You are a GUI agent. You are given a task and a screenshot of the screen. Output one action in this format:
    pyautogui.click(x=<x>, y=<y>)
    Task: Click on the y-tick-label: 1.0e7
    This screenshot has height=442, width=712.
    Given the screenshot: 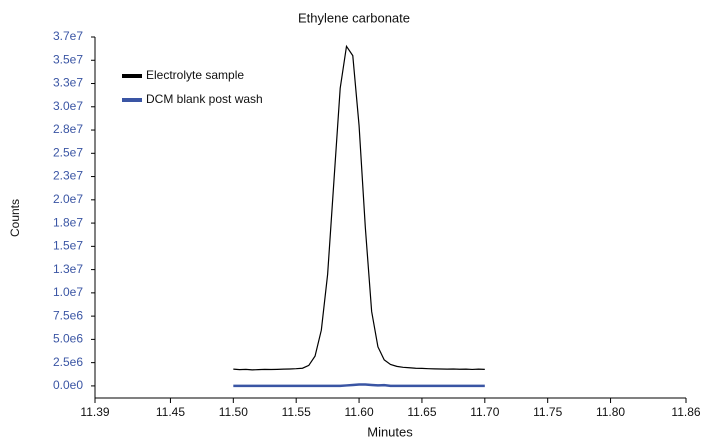 What is the action you would take?
    pyautogui.click(x=68, y=292)
    